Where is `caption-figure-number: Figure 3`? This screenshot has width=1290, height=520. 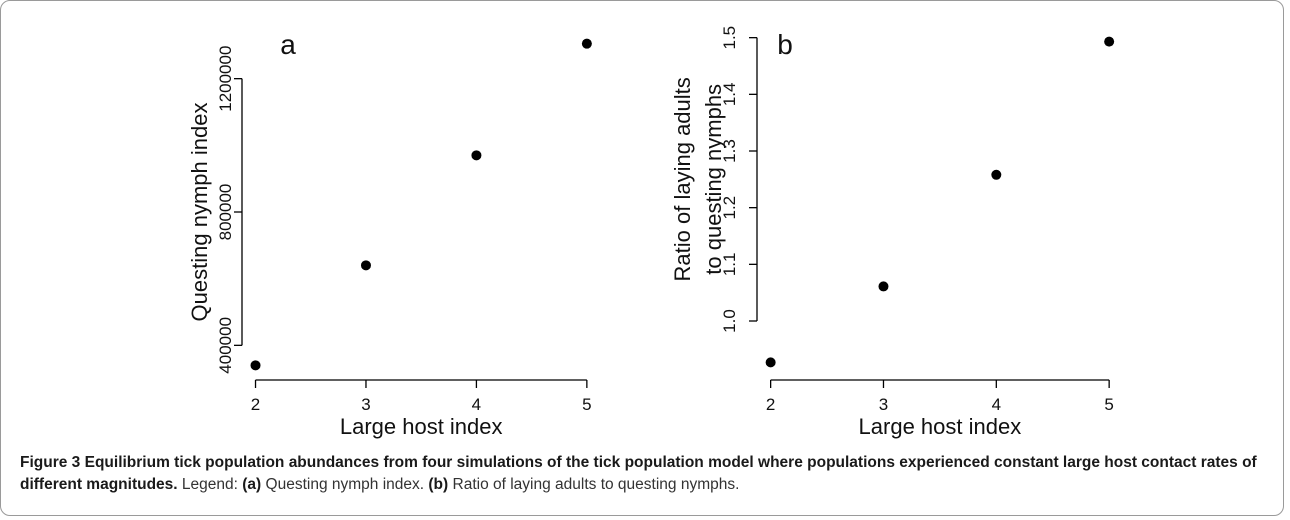
caption-figure-number: Figure 3 is located at coordinates (50, 462).